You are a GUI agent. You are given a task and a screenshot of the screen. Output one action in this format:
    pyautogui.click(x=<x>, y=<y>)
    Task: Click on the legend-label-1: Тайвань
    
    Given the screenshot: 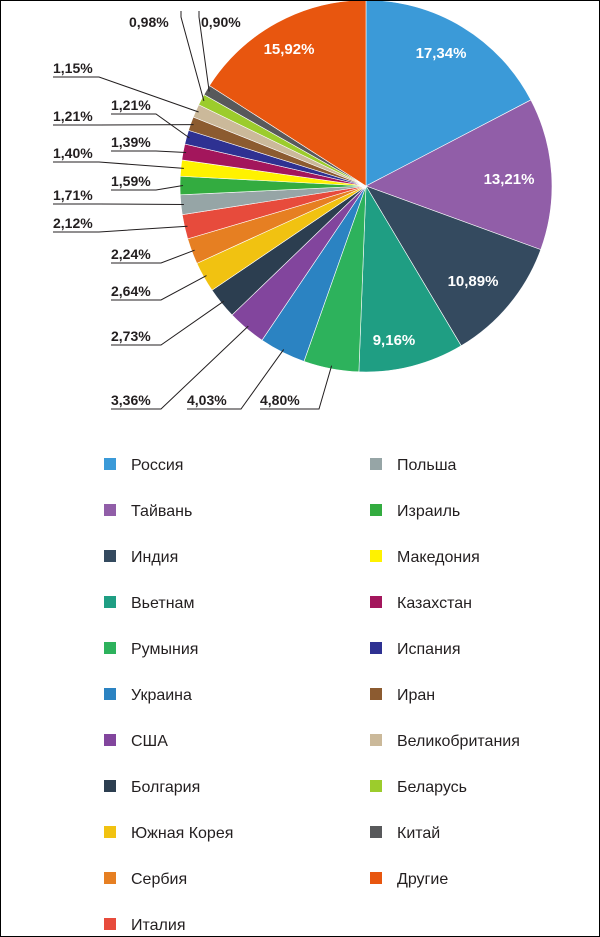 What is the action you would take?
    pyautogui.click(x=161, y=511)
    